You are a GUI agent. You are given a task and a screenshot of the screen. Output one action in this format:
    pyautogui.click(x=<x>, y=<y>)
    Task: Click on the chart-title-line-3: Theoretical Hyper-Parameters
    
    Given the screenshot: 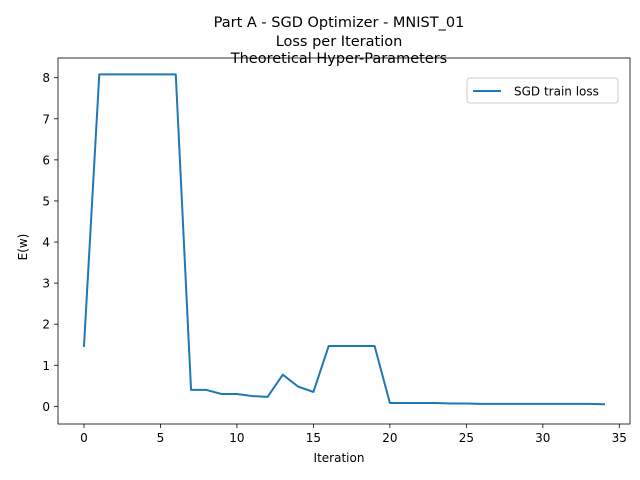 What is the action you would take?
    pyautogui.click(x=338, y=59)
    